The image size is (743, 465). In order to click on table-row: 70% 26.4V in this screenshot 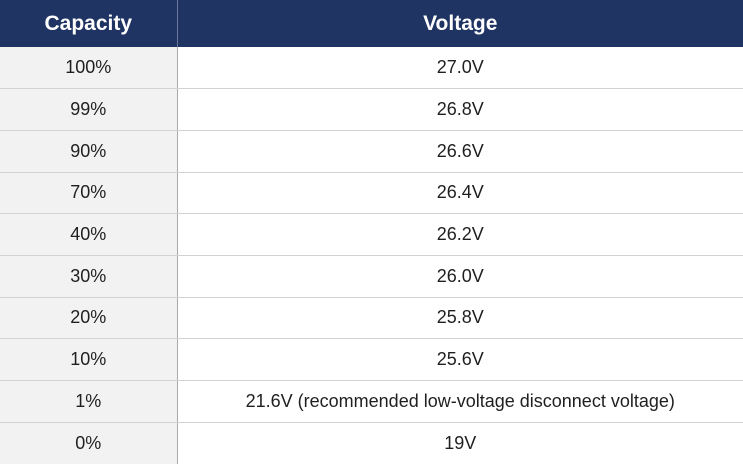, I will do `click(371, 193)`.